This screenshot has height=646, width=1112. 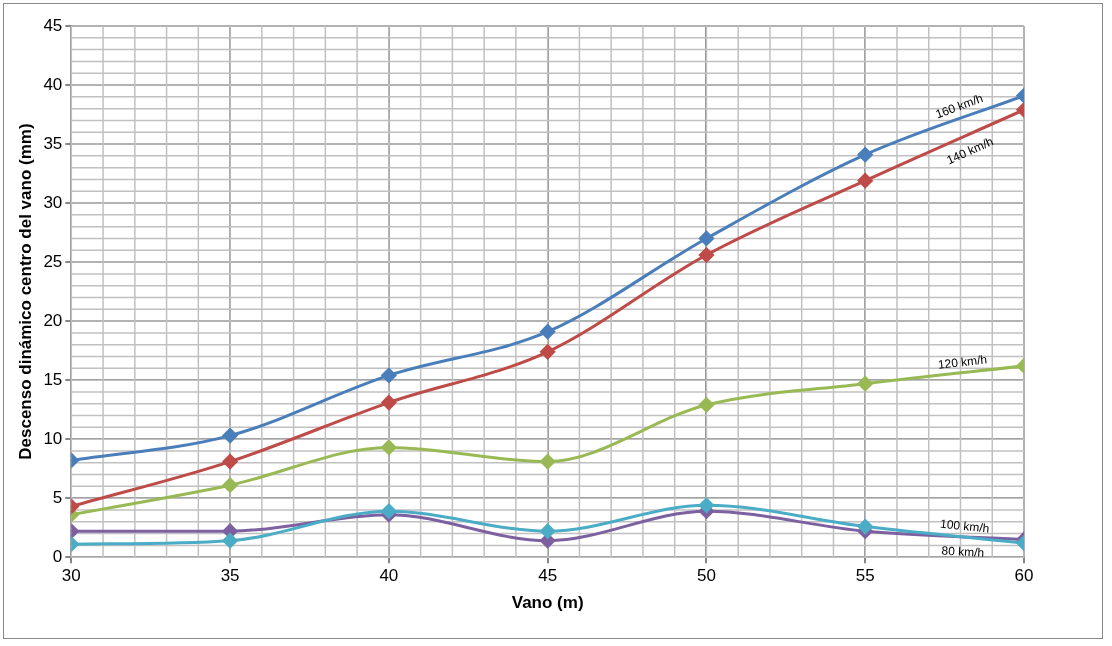 I want to click on x-tick-label: 55, so click(x=865, y=576).